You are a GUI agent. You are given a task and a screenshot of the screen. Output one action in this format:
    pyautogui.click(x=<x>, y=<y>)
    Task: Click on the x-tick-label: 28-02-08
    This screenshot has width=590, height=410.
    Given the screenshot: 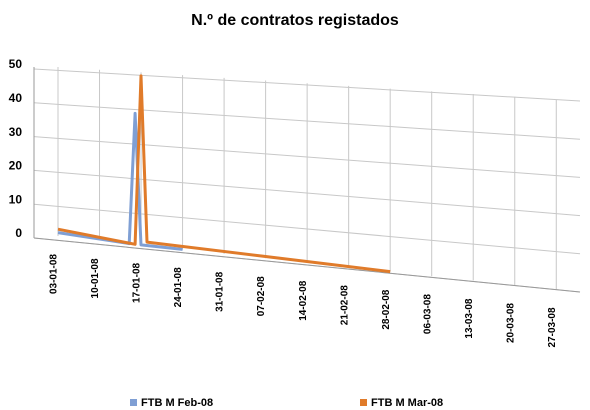 What is the action you would take?
    pyautogui.click(x=386, y=309)
    